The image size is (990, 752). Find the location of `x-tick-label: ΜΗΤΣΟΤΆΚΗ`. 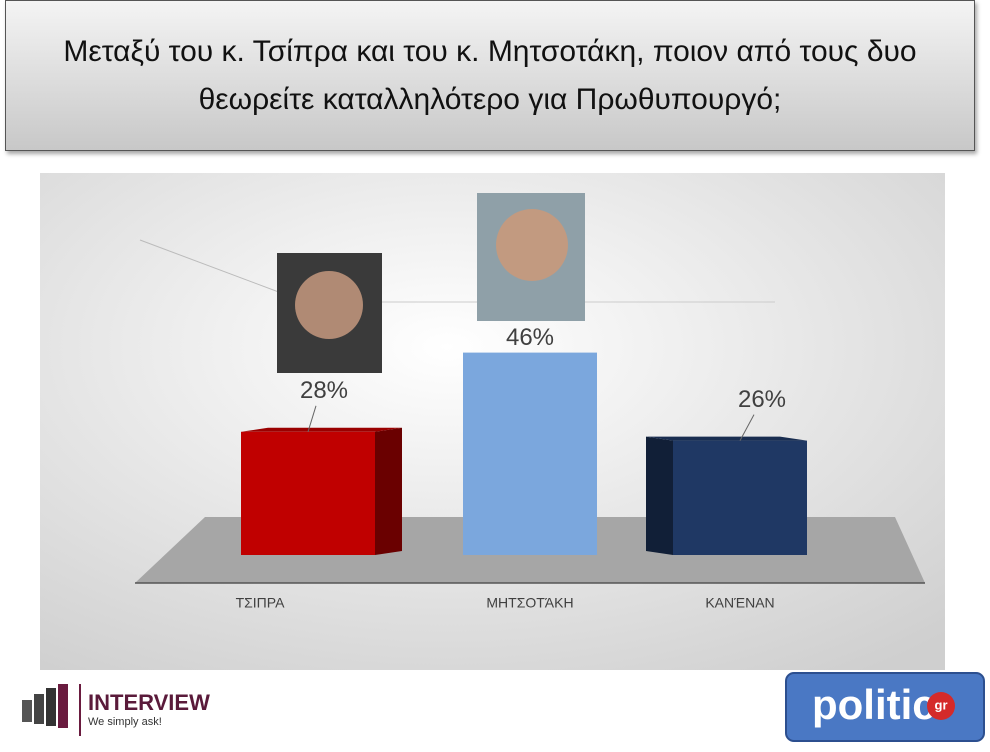

x-tick-label: ΜΗΤΣΟΤΆΚΗ is located at coordinates (529, 603).